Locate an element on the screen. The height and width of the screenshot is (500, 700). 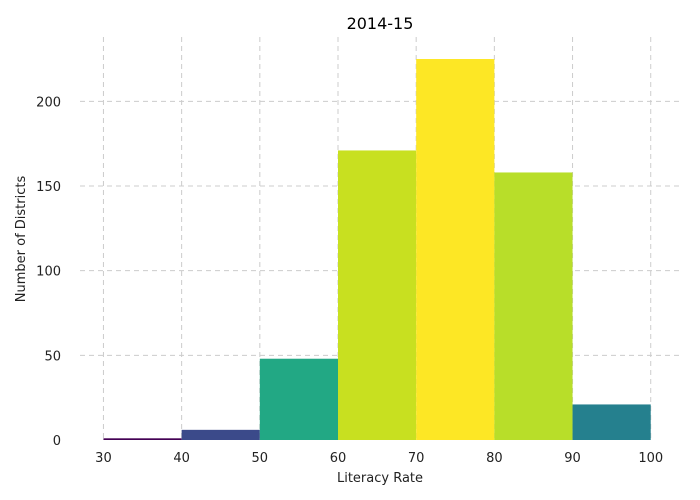
x-tick-label: 40 is located at coordinates (181, 458).